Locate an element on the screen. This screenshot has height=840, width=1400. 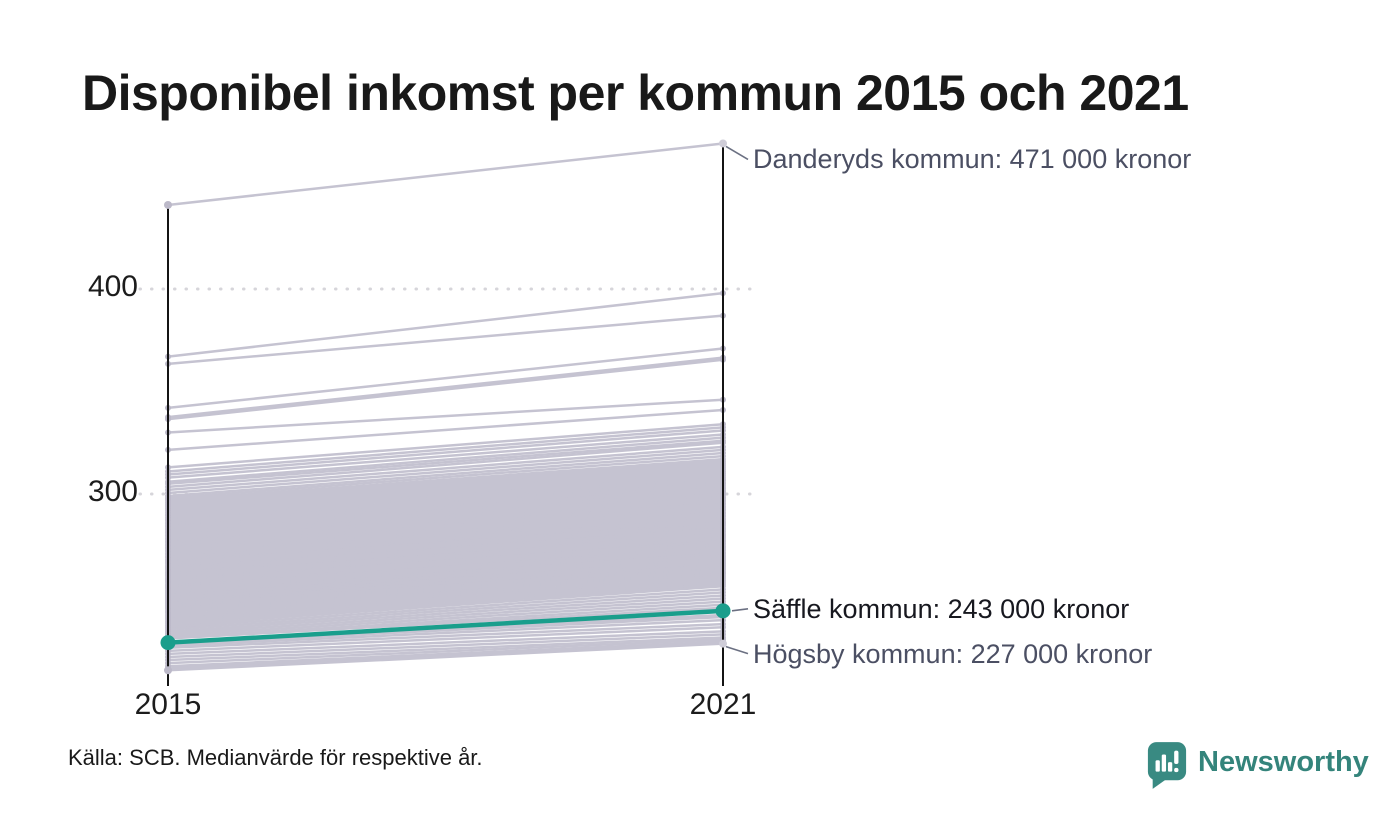
x-axis-label-2015: 2015 is located at coordinates (168, 704).